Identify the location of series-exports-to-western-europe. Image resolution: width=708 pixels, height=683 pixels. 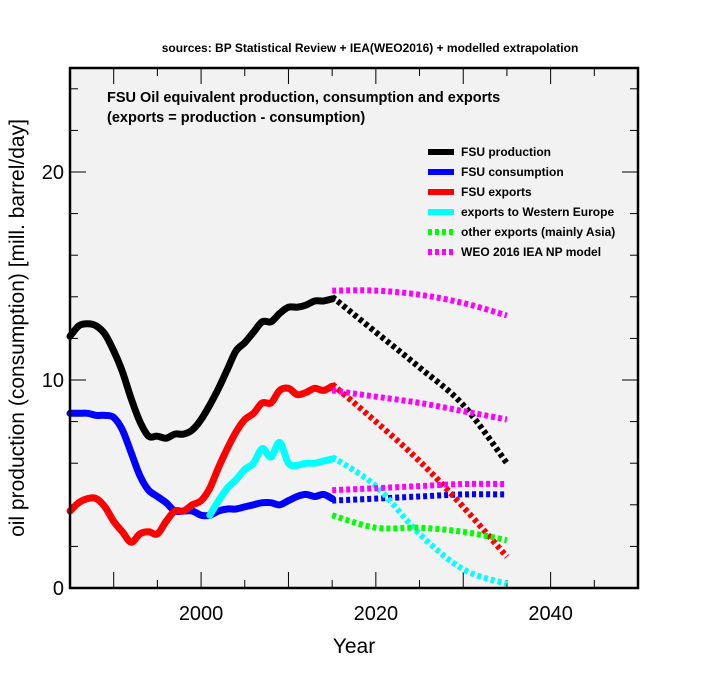
(357, 512).